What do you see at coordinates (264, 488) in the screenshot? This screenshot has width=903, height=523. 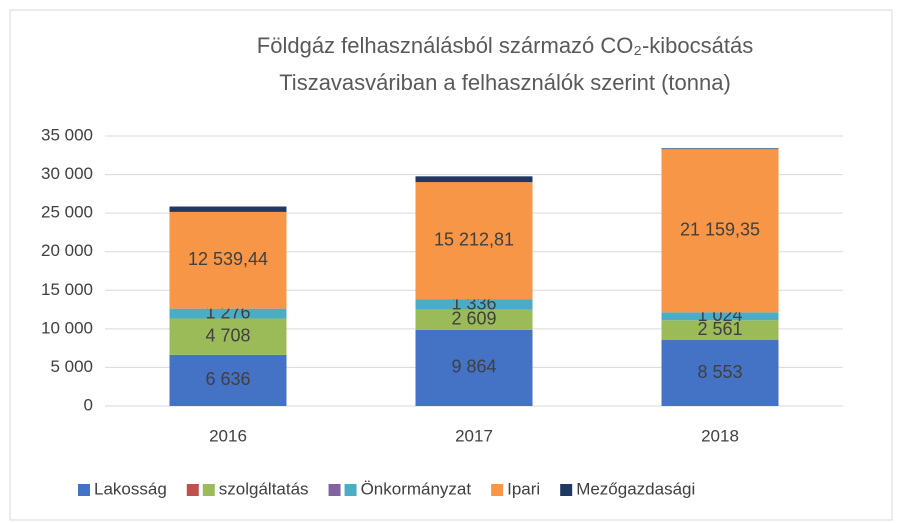 I see `legend-label: szolgáltatás` at bounding box center [264, 488].